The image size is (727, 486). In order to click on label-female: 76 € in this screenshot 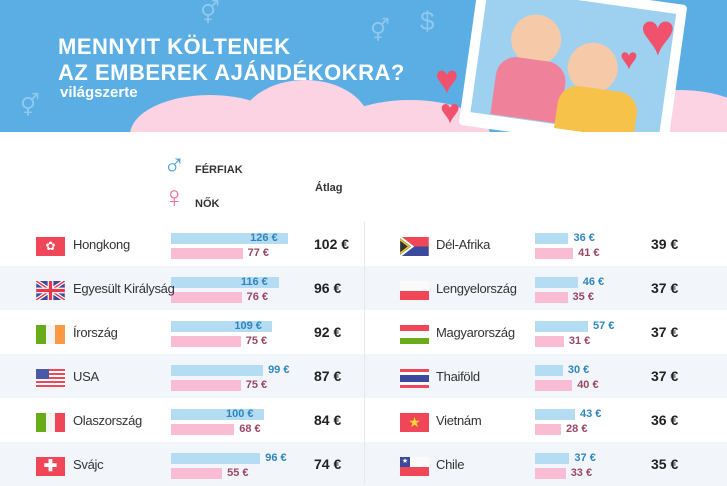, I will do `click(257, 297)`.